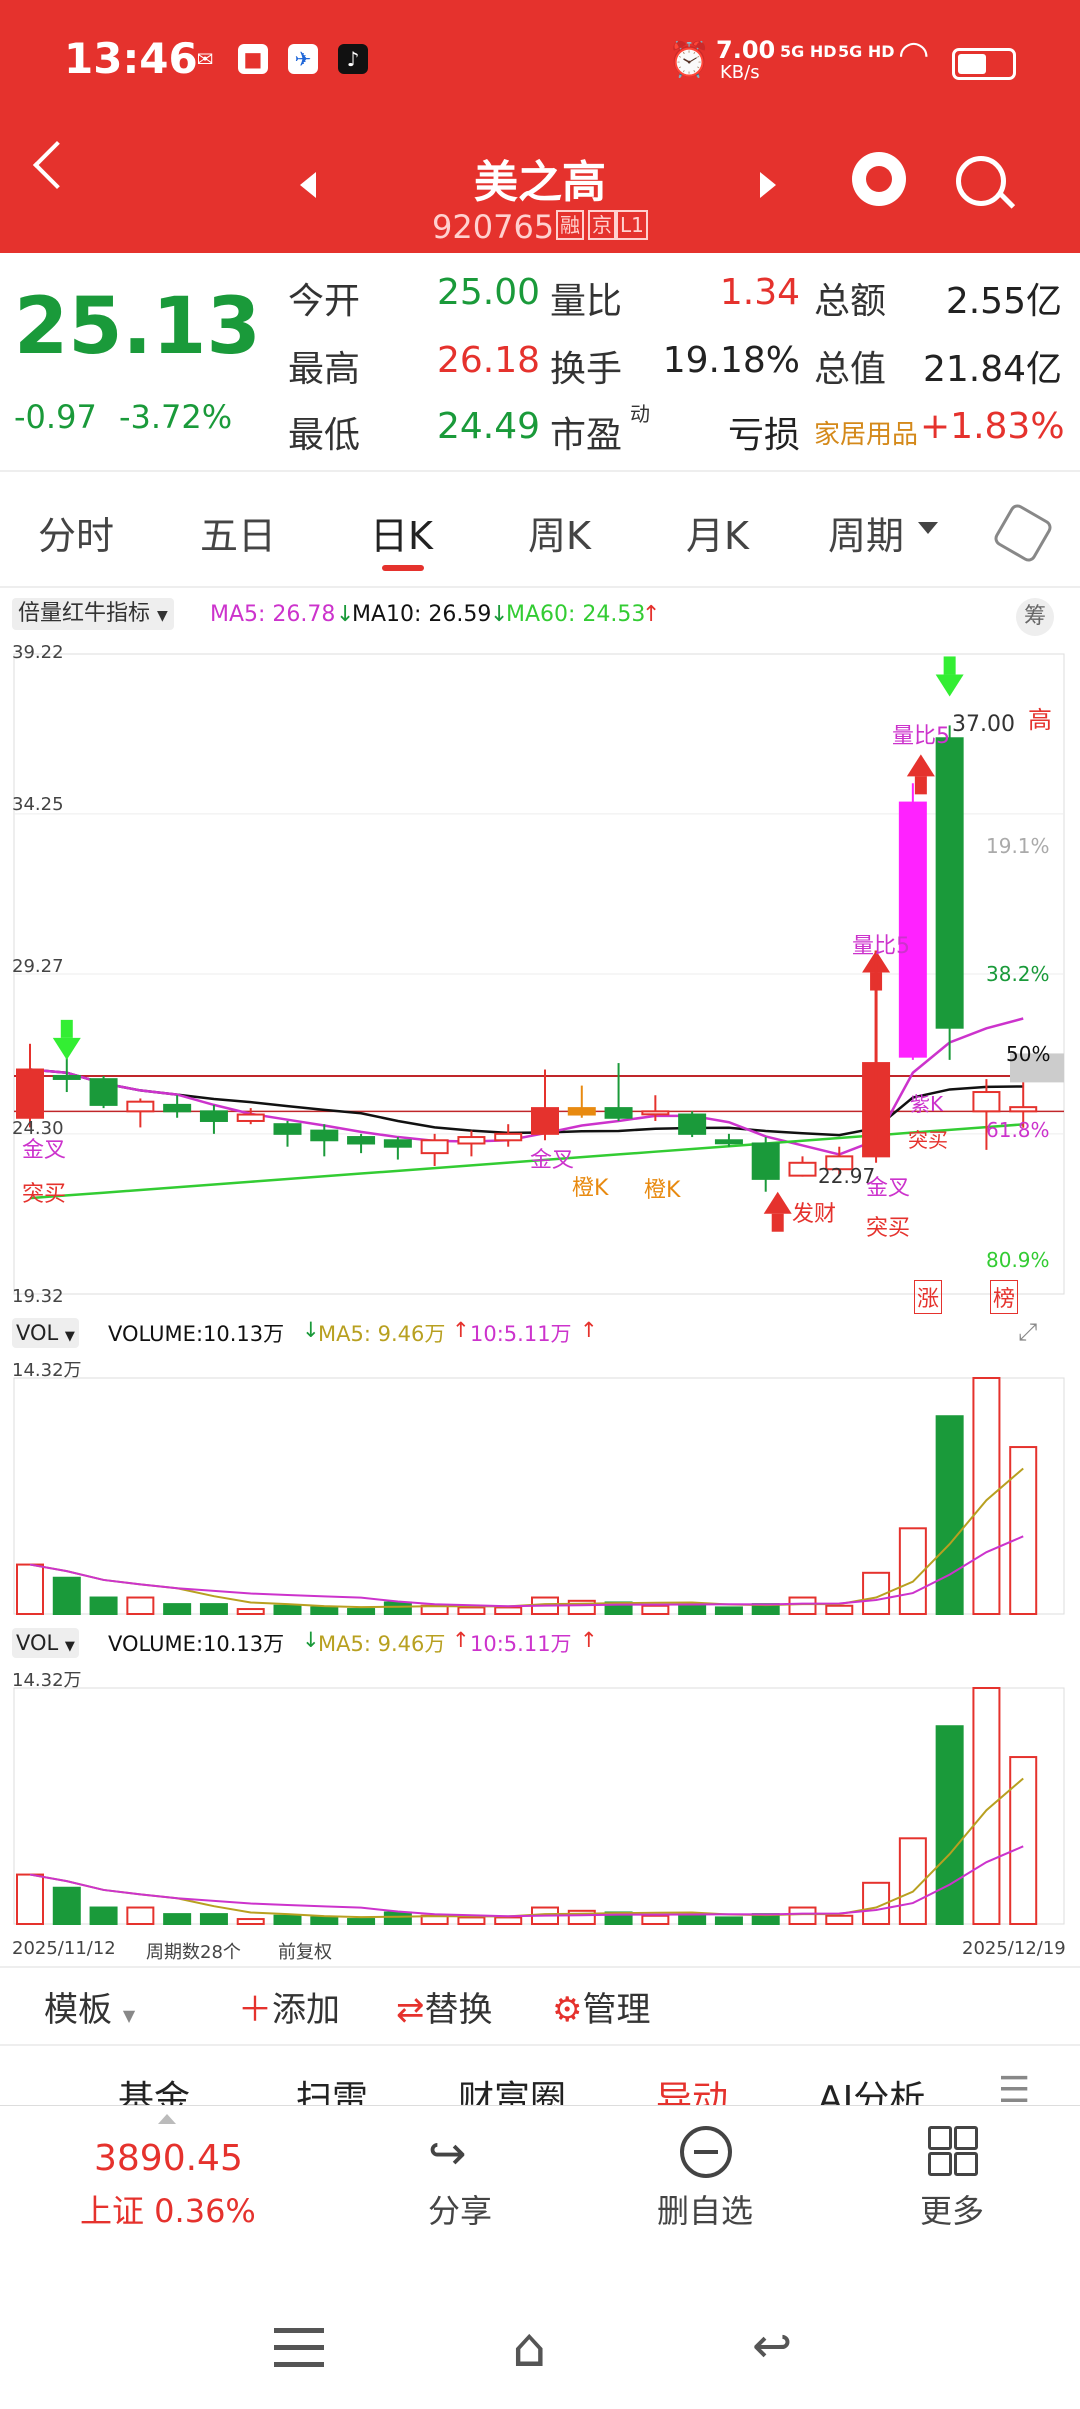 The height and width of the screenshot is (2409, 1080). What do you see at coordinates (777, 1222) in the screenshot?
I see `facai-arrow-icon-stem` at bounding box center [777, 1222].